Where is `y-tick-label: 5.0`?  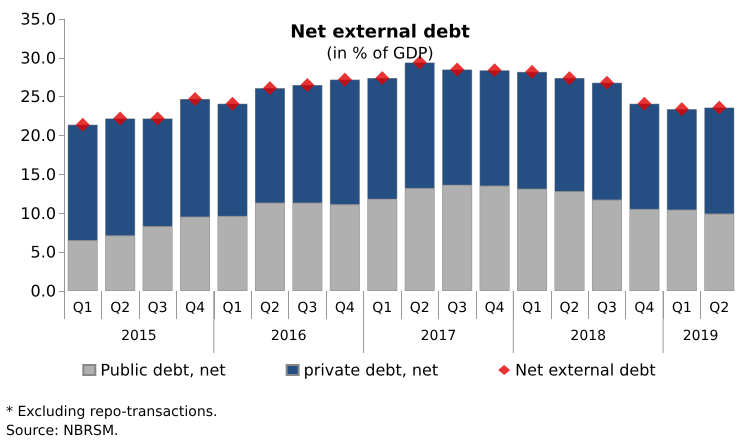
y-tick-label: 5.0 is located at coordinates (43, 252).